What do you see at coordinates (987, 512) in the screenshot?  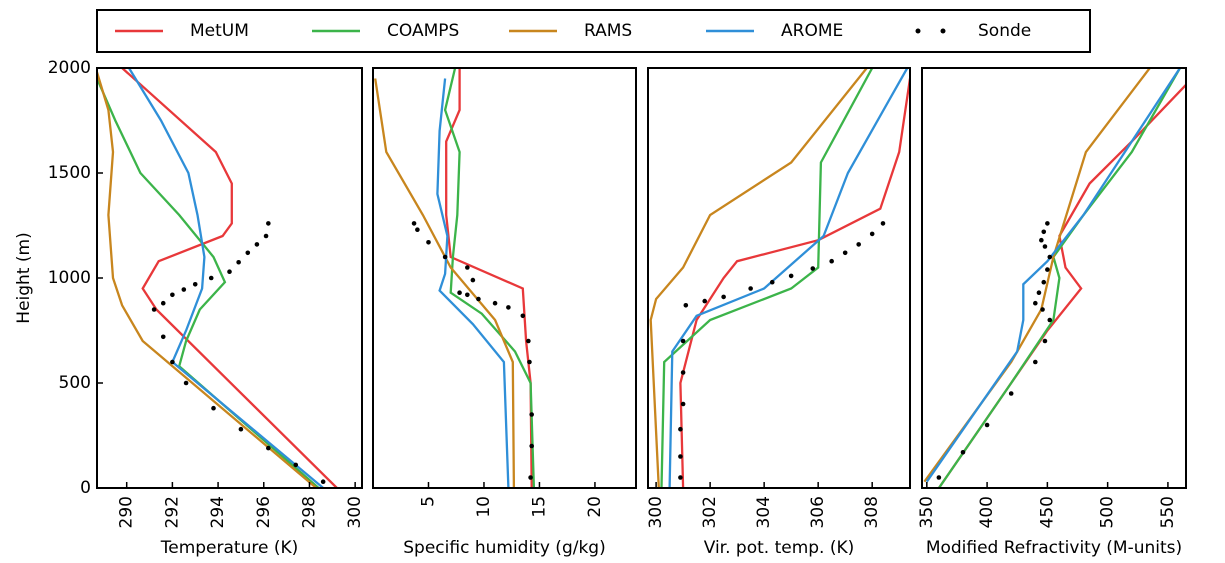 I see `x-tick-label: 400` at bounding box center [987, 512].